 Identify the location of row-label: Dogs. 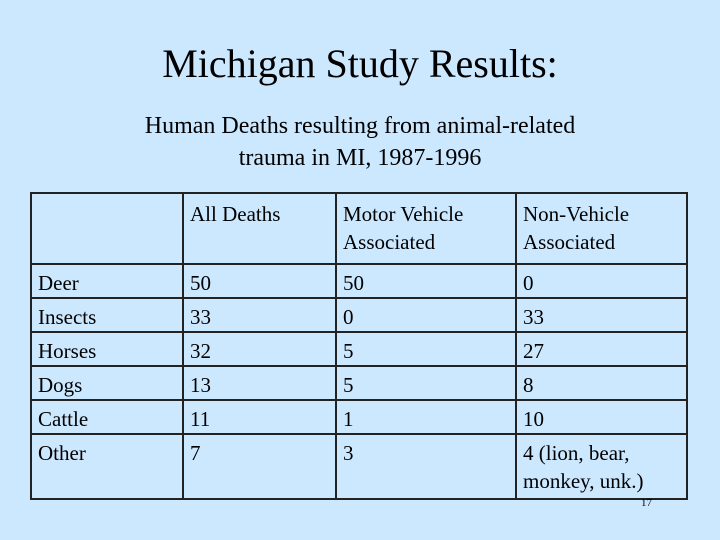
(107, 383).